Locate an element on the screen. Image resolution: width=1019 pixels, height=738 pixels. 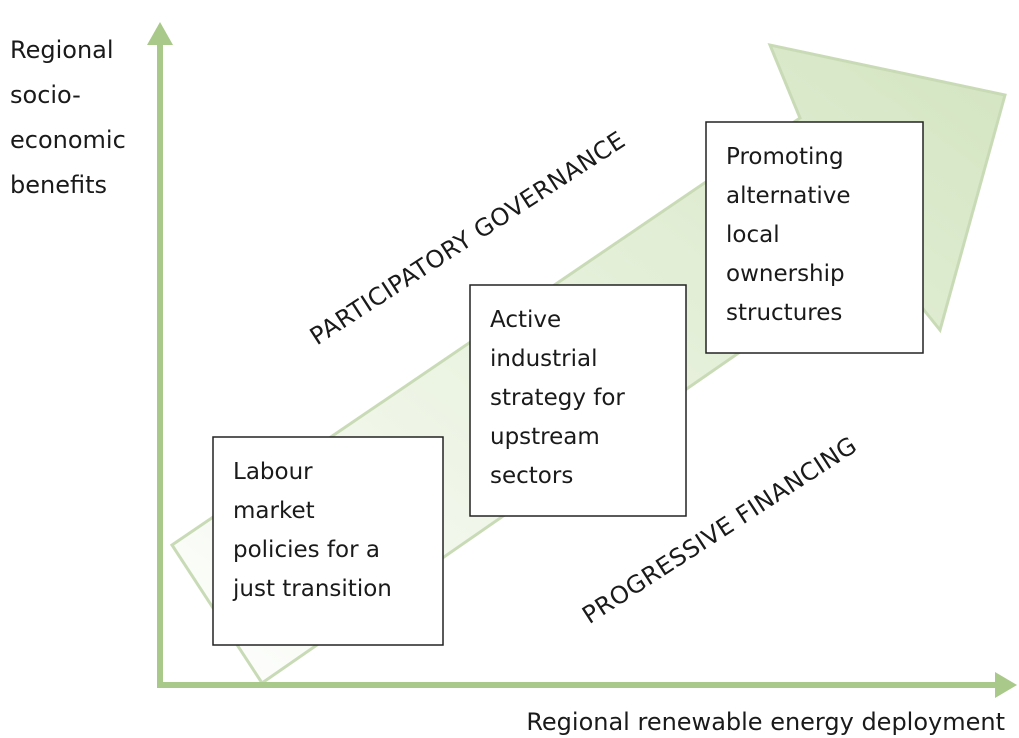
y-axis-label-line: benefits is located at coordinates (58, 185).